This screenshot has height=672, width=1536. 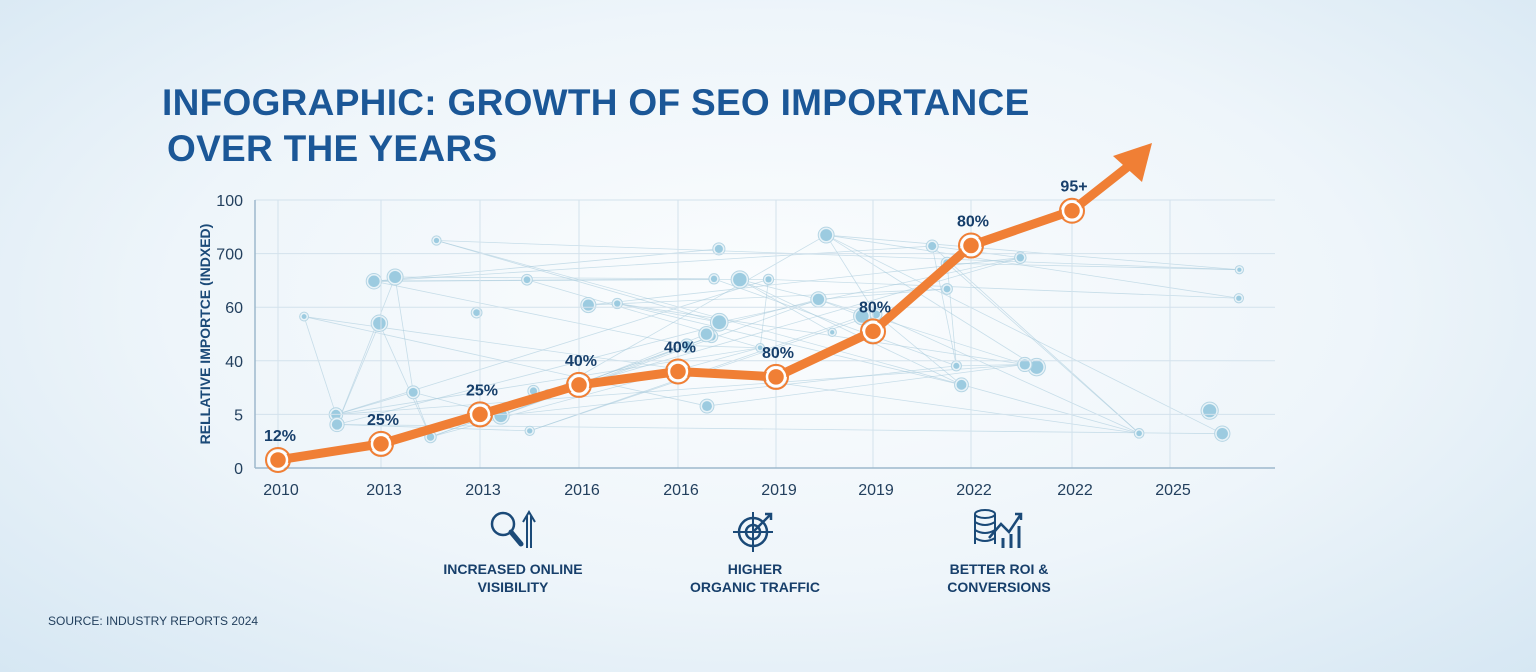 I want to click on target-arrow-icon, so click(x=753, y=532).